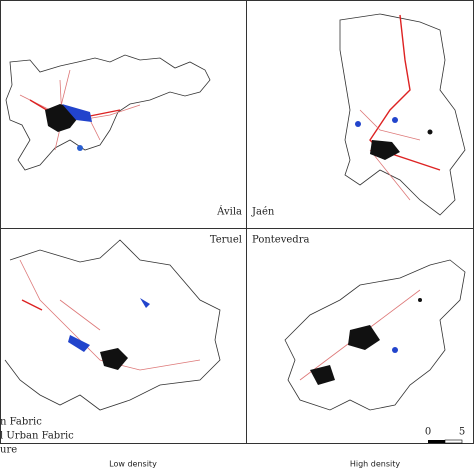  Describe the element at coordinates (375, 335) in the screenshot. I see `pontevedra-map` at that location.